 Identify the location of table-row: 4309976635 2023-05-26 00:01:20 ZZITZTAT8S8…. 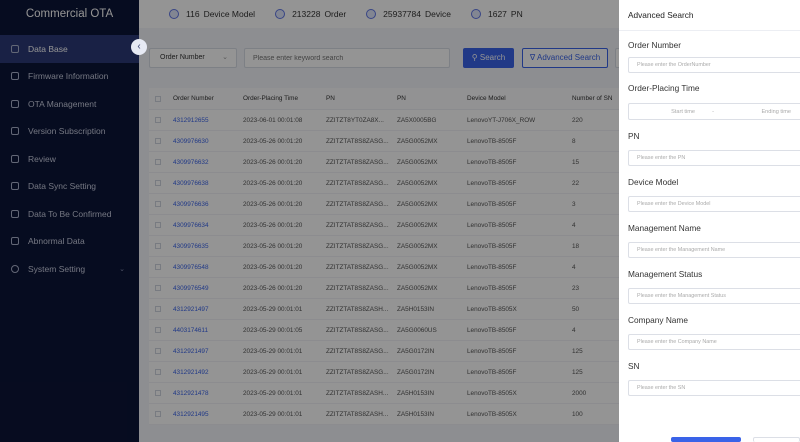
(474, 246).